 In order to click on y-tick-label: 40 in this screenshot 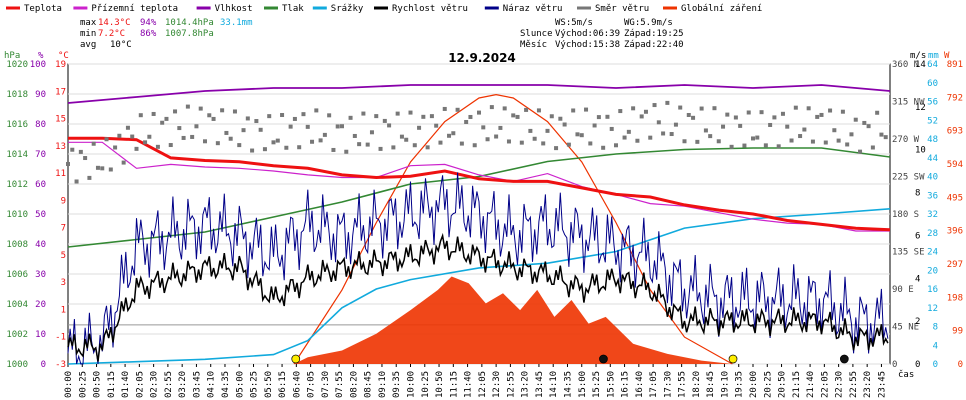, I will do `click(932, 178)`.